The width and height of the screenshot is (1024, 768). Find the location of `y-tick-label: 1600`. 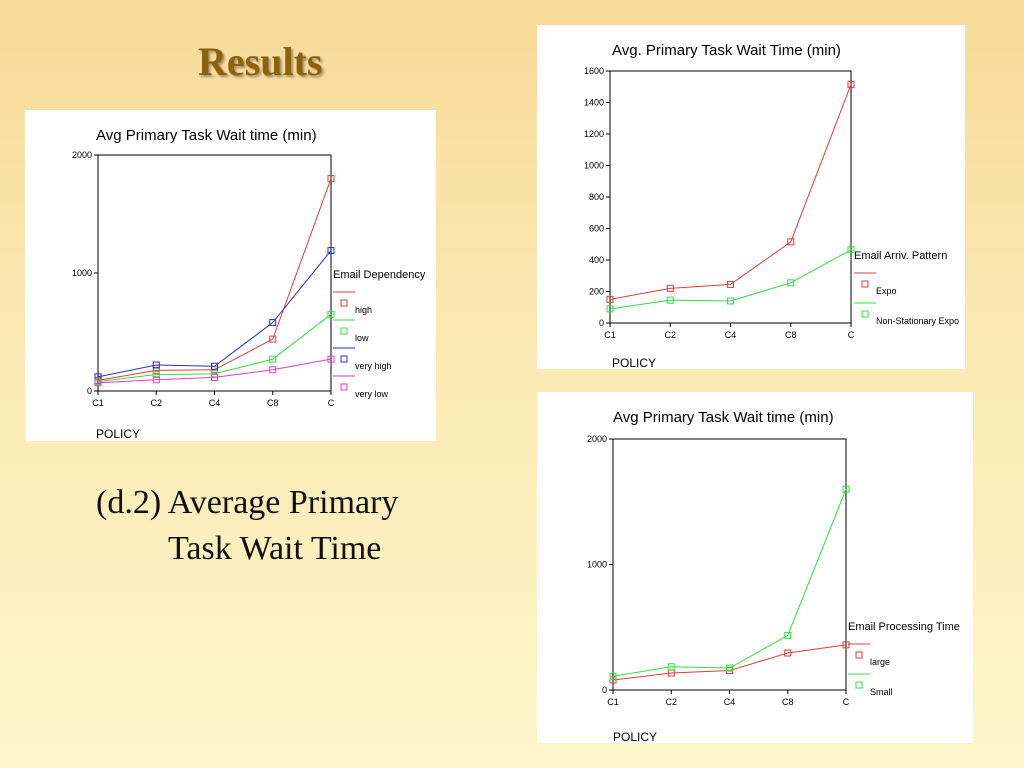

y-tick-label: 1600 is located at coordinates (594, 71).